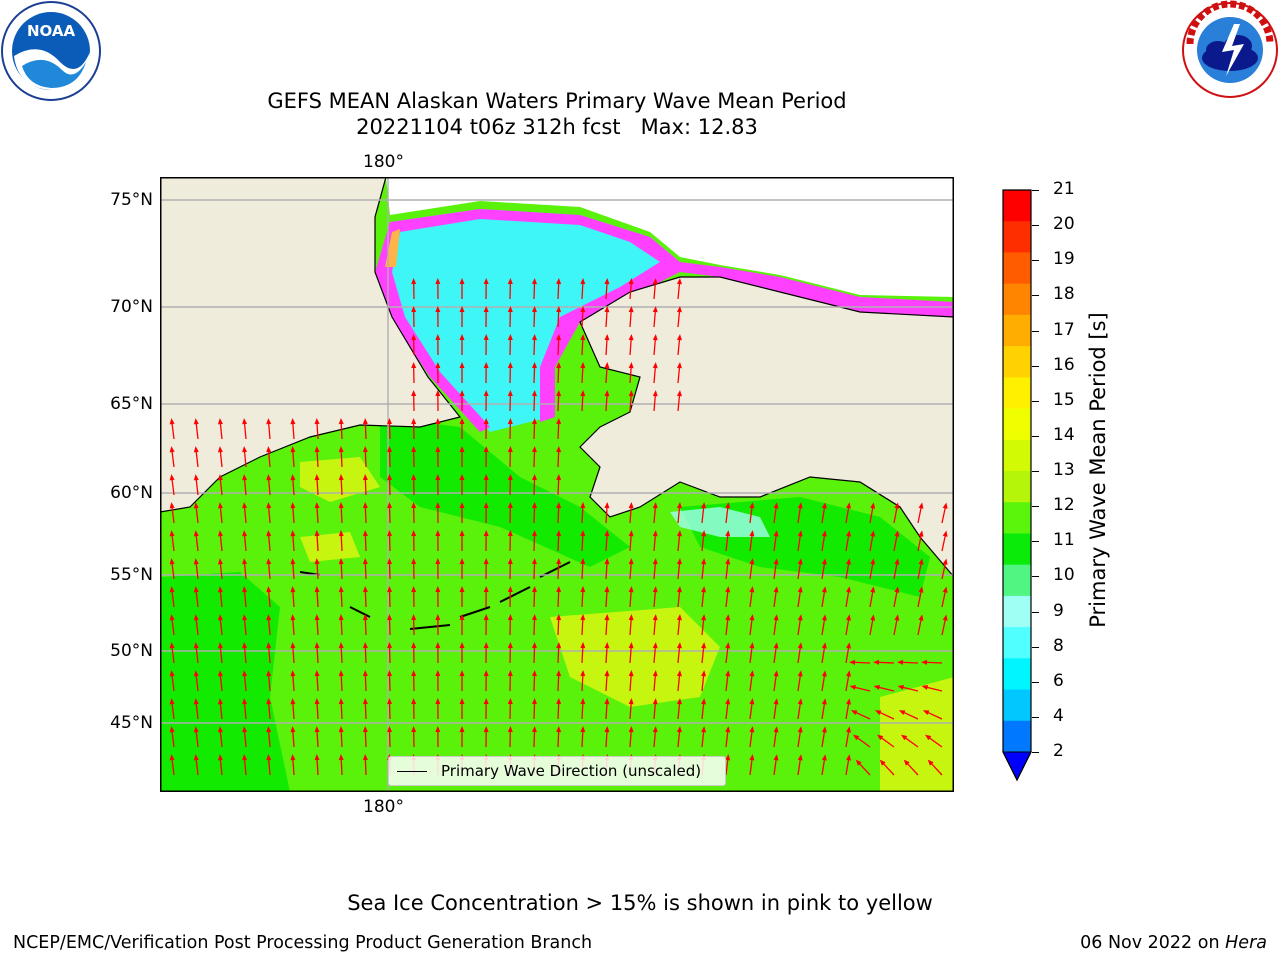  What do you see at coordinates (225, 682) in the screenshot?
I see `ocean-strong-west` at bounding box center [225, 682].